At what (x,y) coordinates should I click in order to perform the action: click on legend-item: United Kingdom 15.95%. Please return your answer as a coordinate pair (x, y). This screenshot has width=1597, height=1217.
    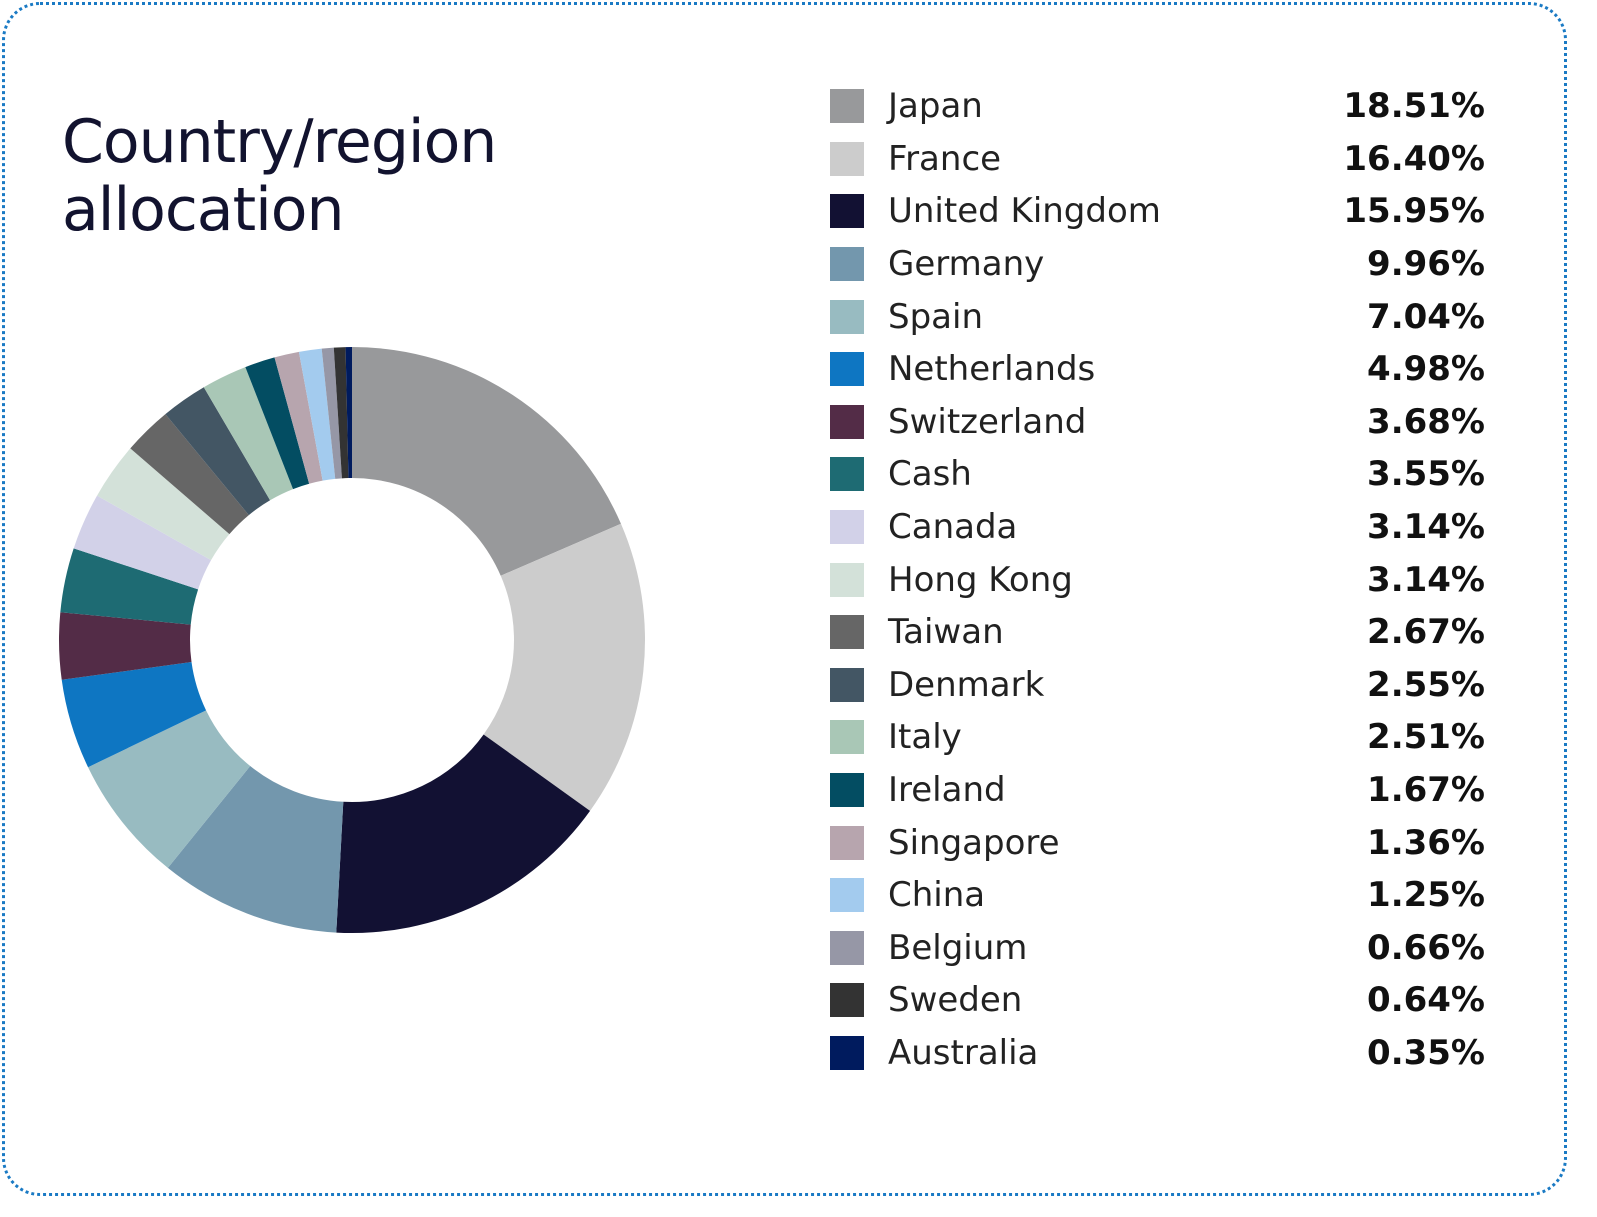
    Looking at the image, I should click on (1157, 211).